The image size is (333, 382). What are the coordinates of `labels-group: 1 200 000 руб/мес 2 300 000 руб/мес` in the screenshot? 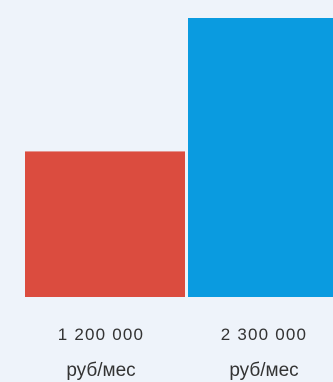 It's located at (182, 353).